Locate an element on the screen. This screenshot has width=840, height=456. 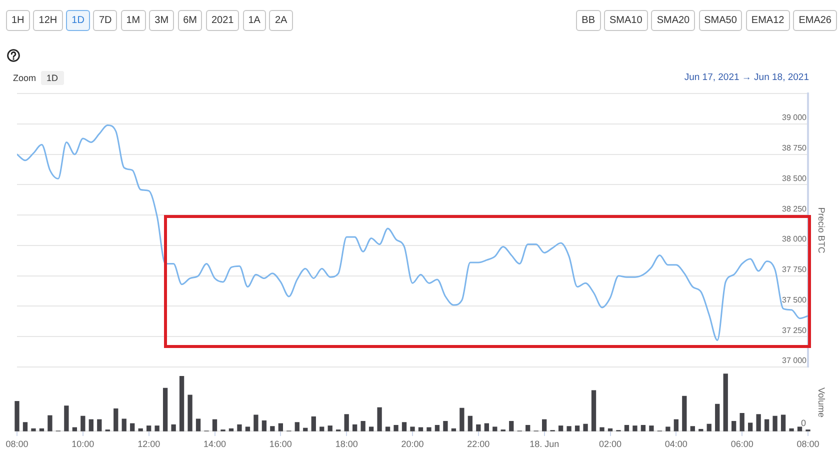
category-label: EMA12 is located at coordinates (767, 20).